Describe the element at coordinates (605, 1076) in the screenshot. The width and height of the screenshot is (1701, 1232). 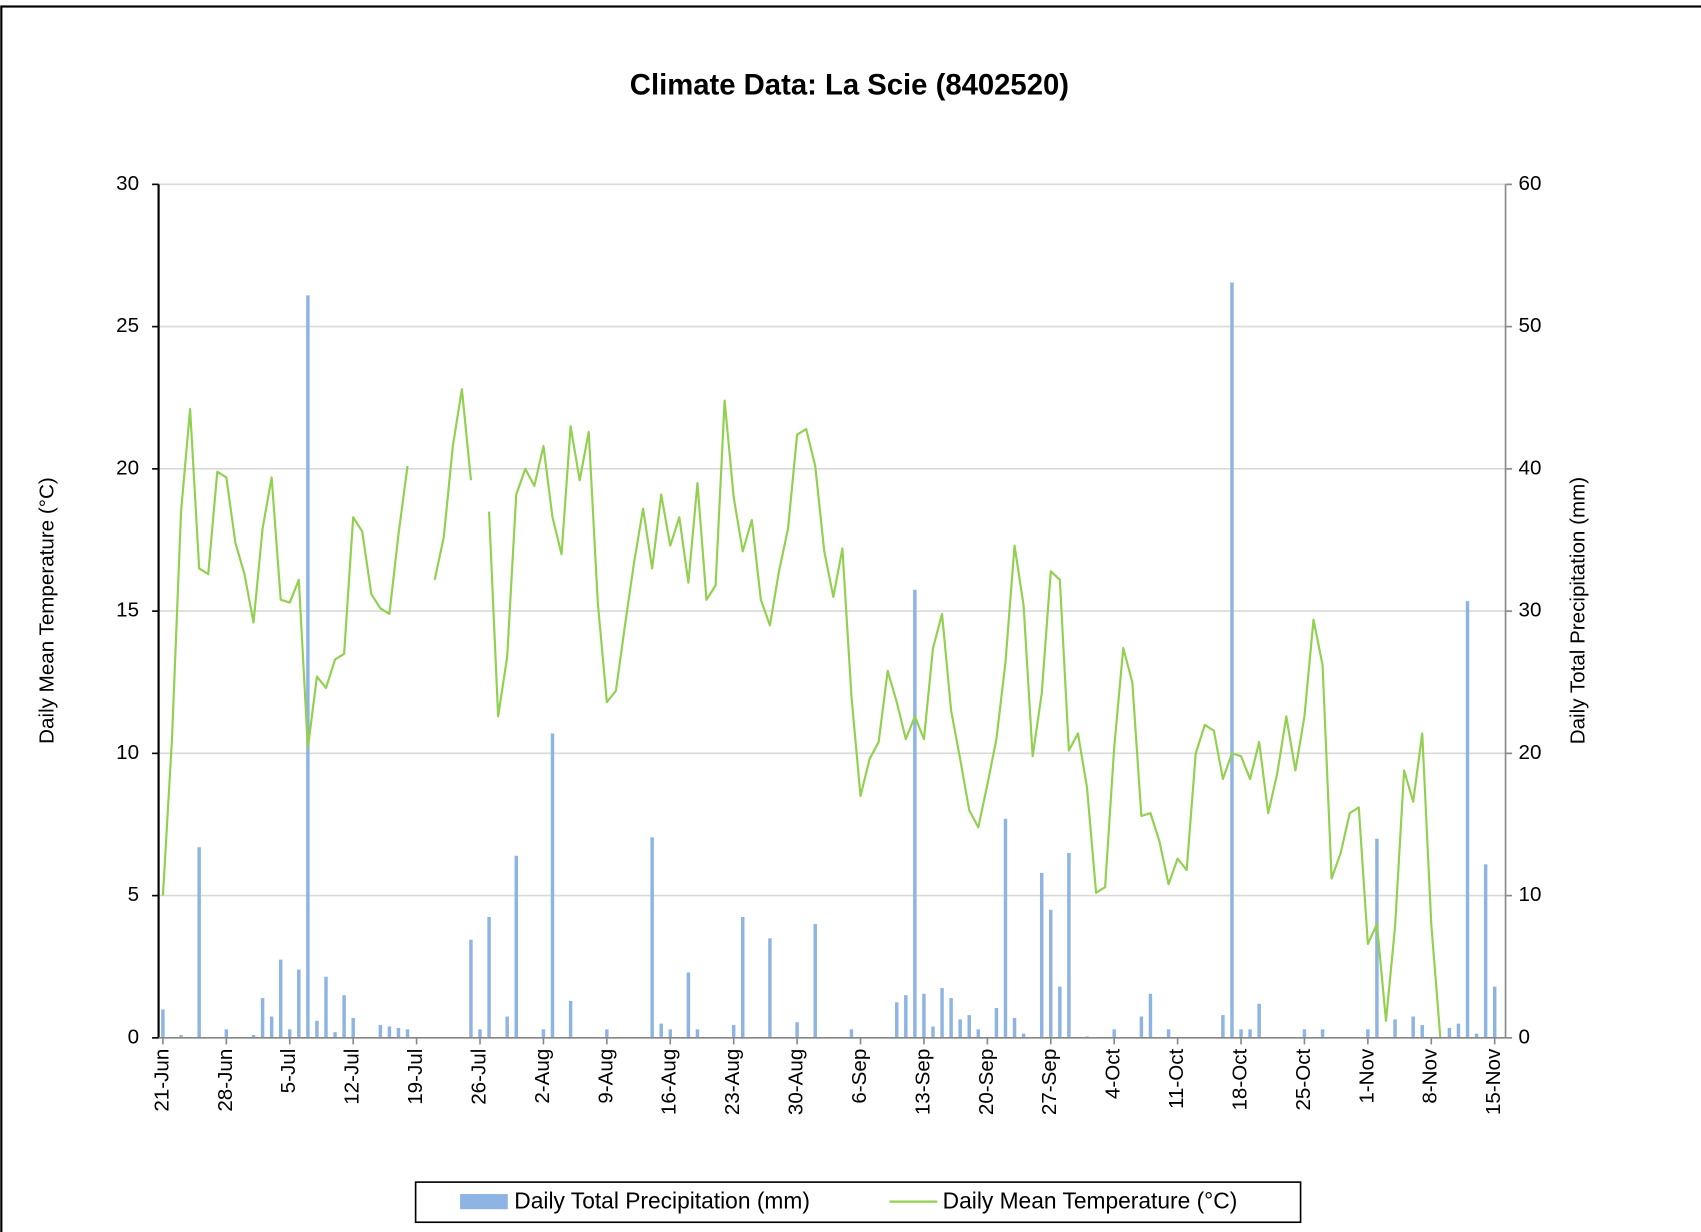
I see `x-tick-label: 9-Aug` at that location.